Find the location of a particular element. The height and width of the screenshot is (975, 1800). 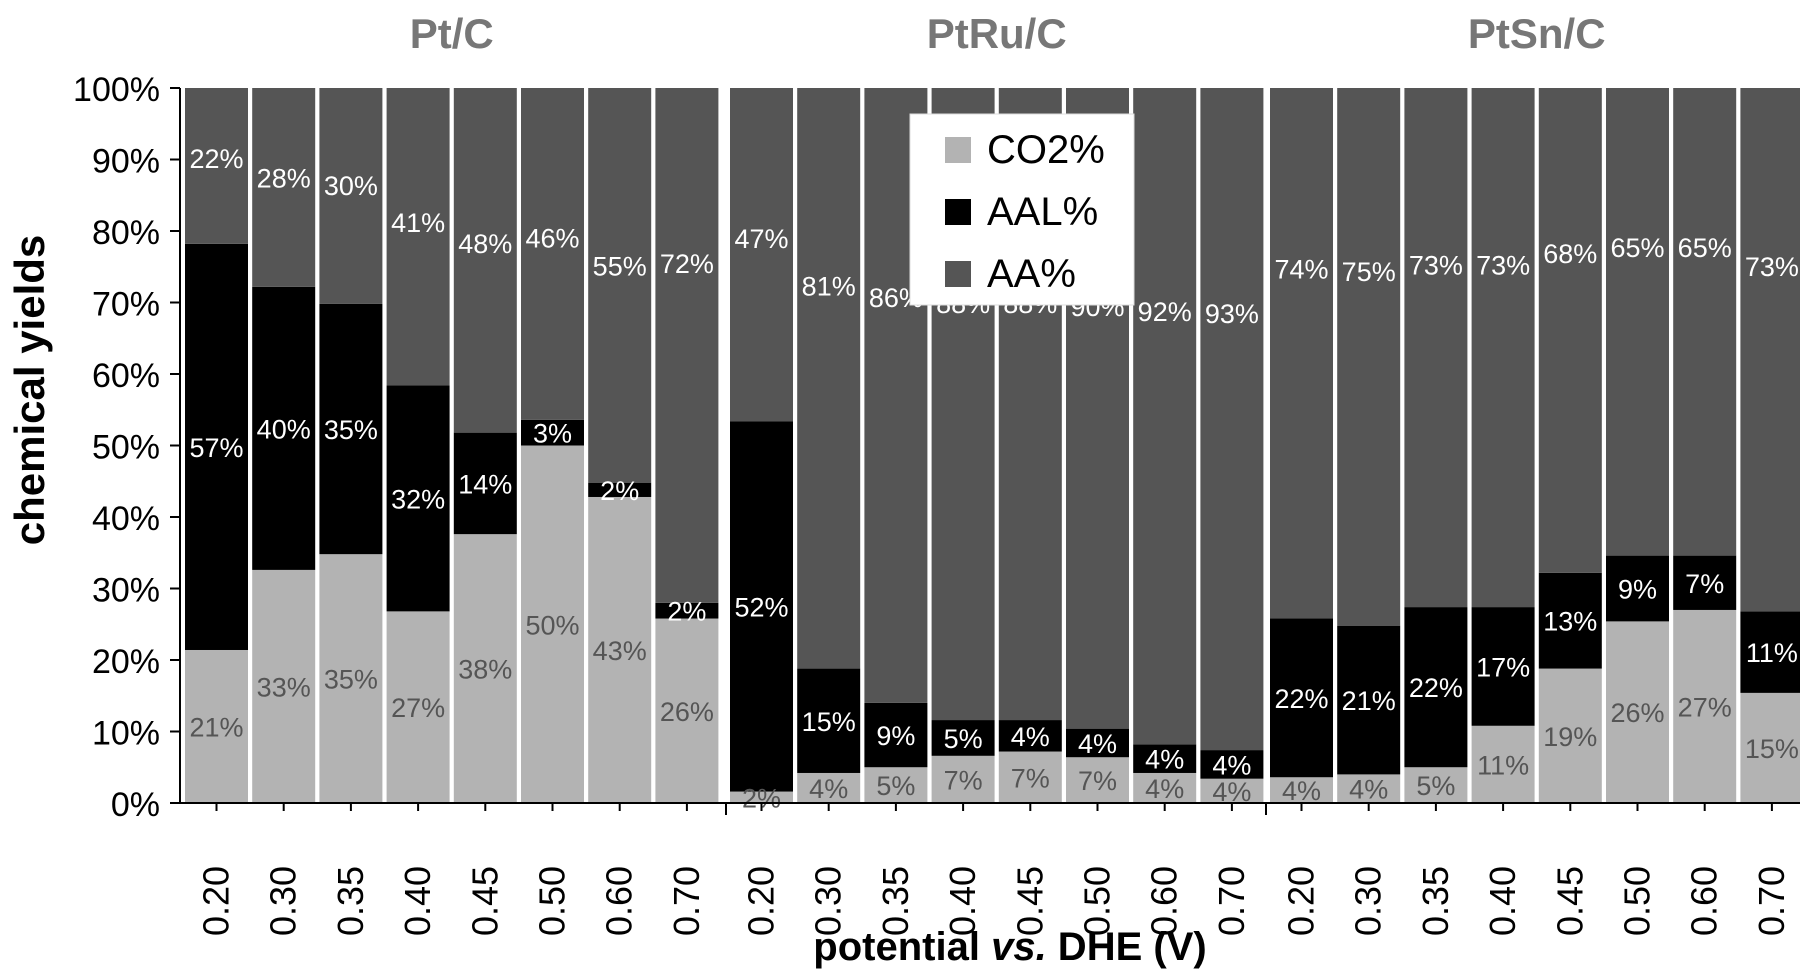

segment-label: 21% is located at coordinates (216, 727).